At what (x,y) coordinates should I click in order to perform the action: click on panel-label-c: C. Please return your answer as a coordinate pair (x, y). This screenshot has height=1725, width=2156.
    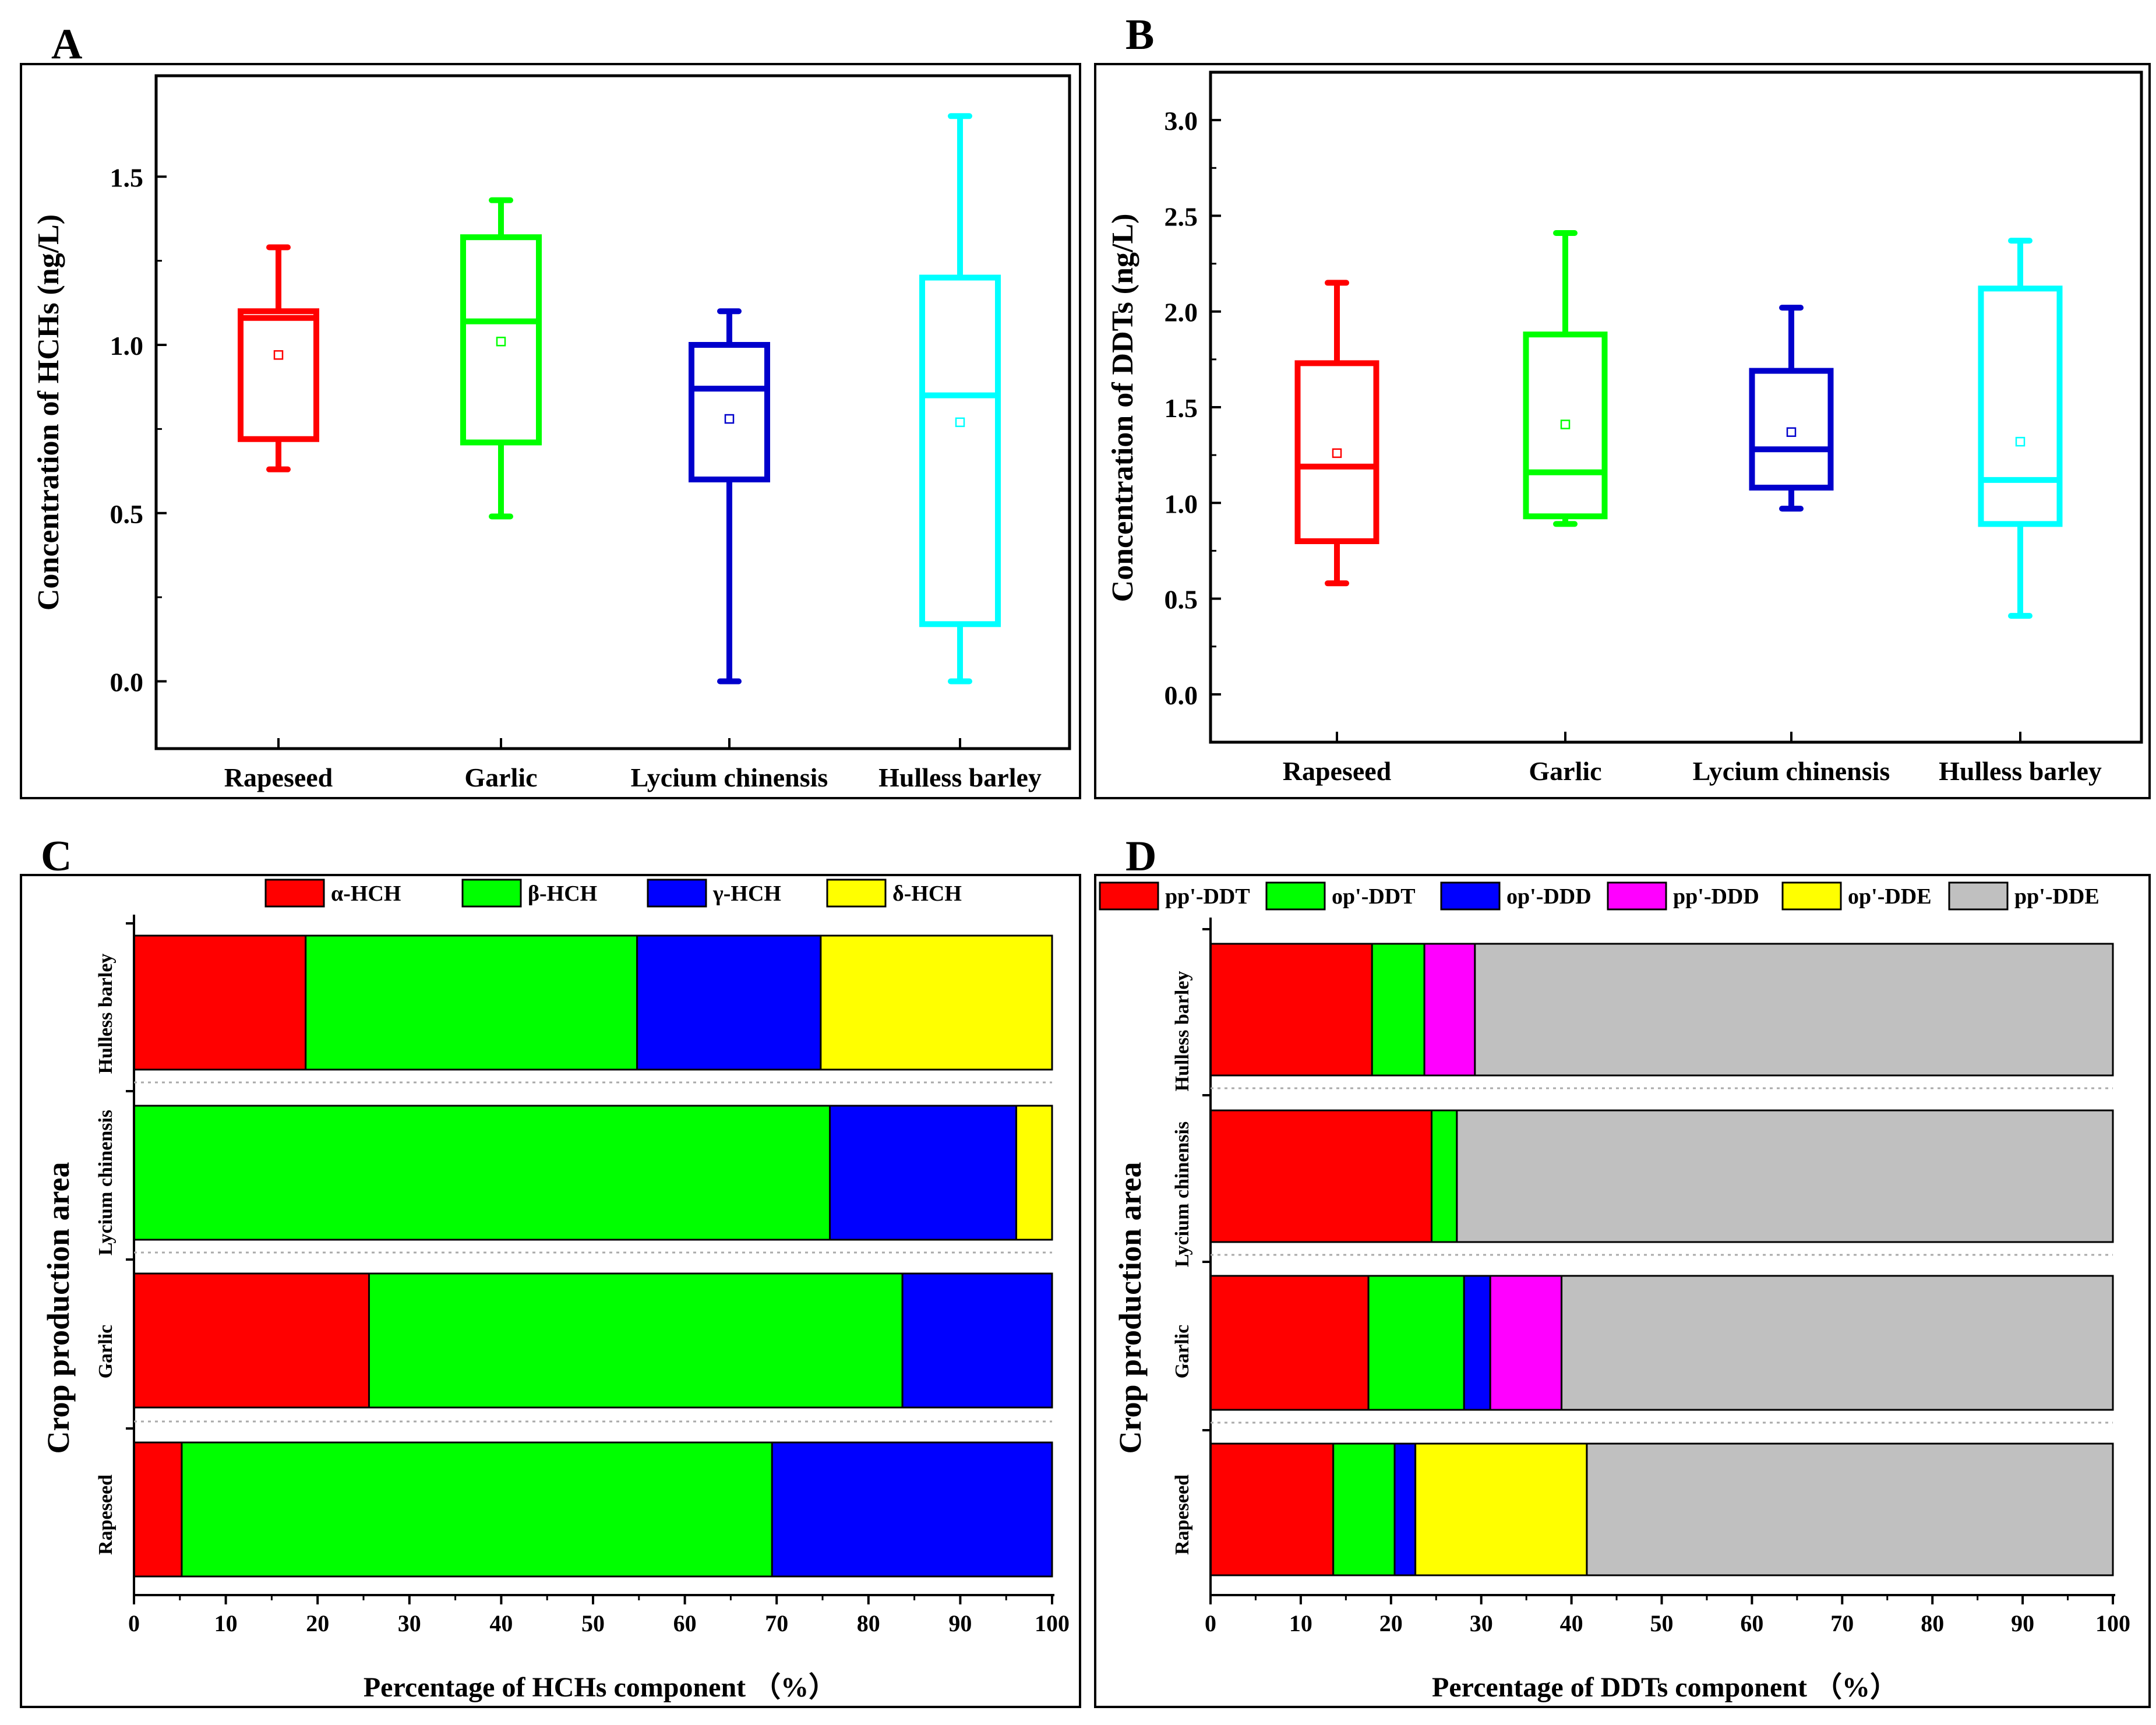
    Looking at the image, I should click on (56, 856).